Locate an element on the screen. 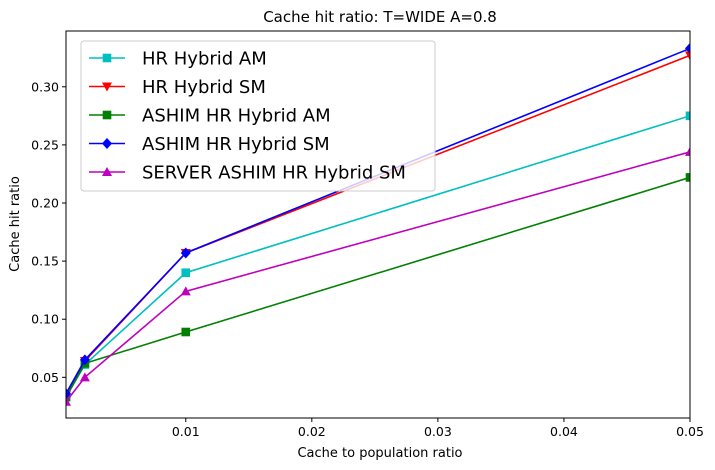 Image resolution: width=715 pixels, height=470 pixels. x-tick-label: 0.01 is located at coordinates (186, 431).